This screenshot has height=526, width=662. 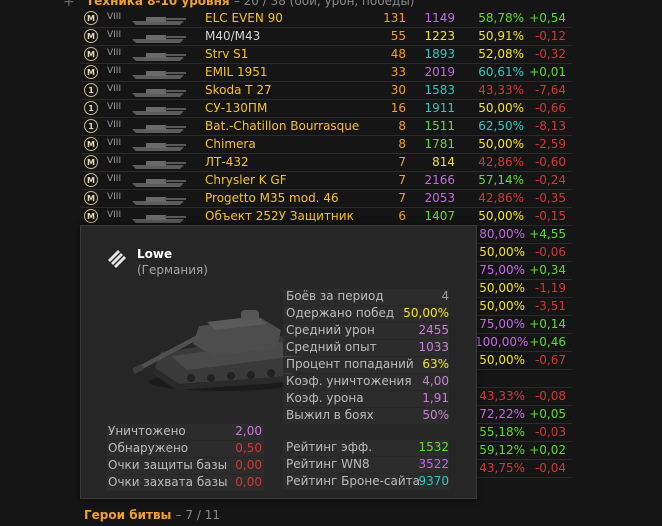 What do you see at coordinates (236, 72) in the screenshot?
I see `tank-name: EMIL 1951` at bounding box center [236, 72].